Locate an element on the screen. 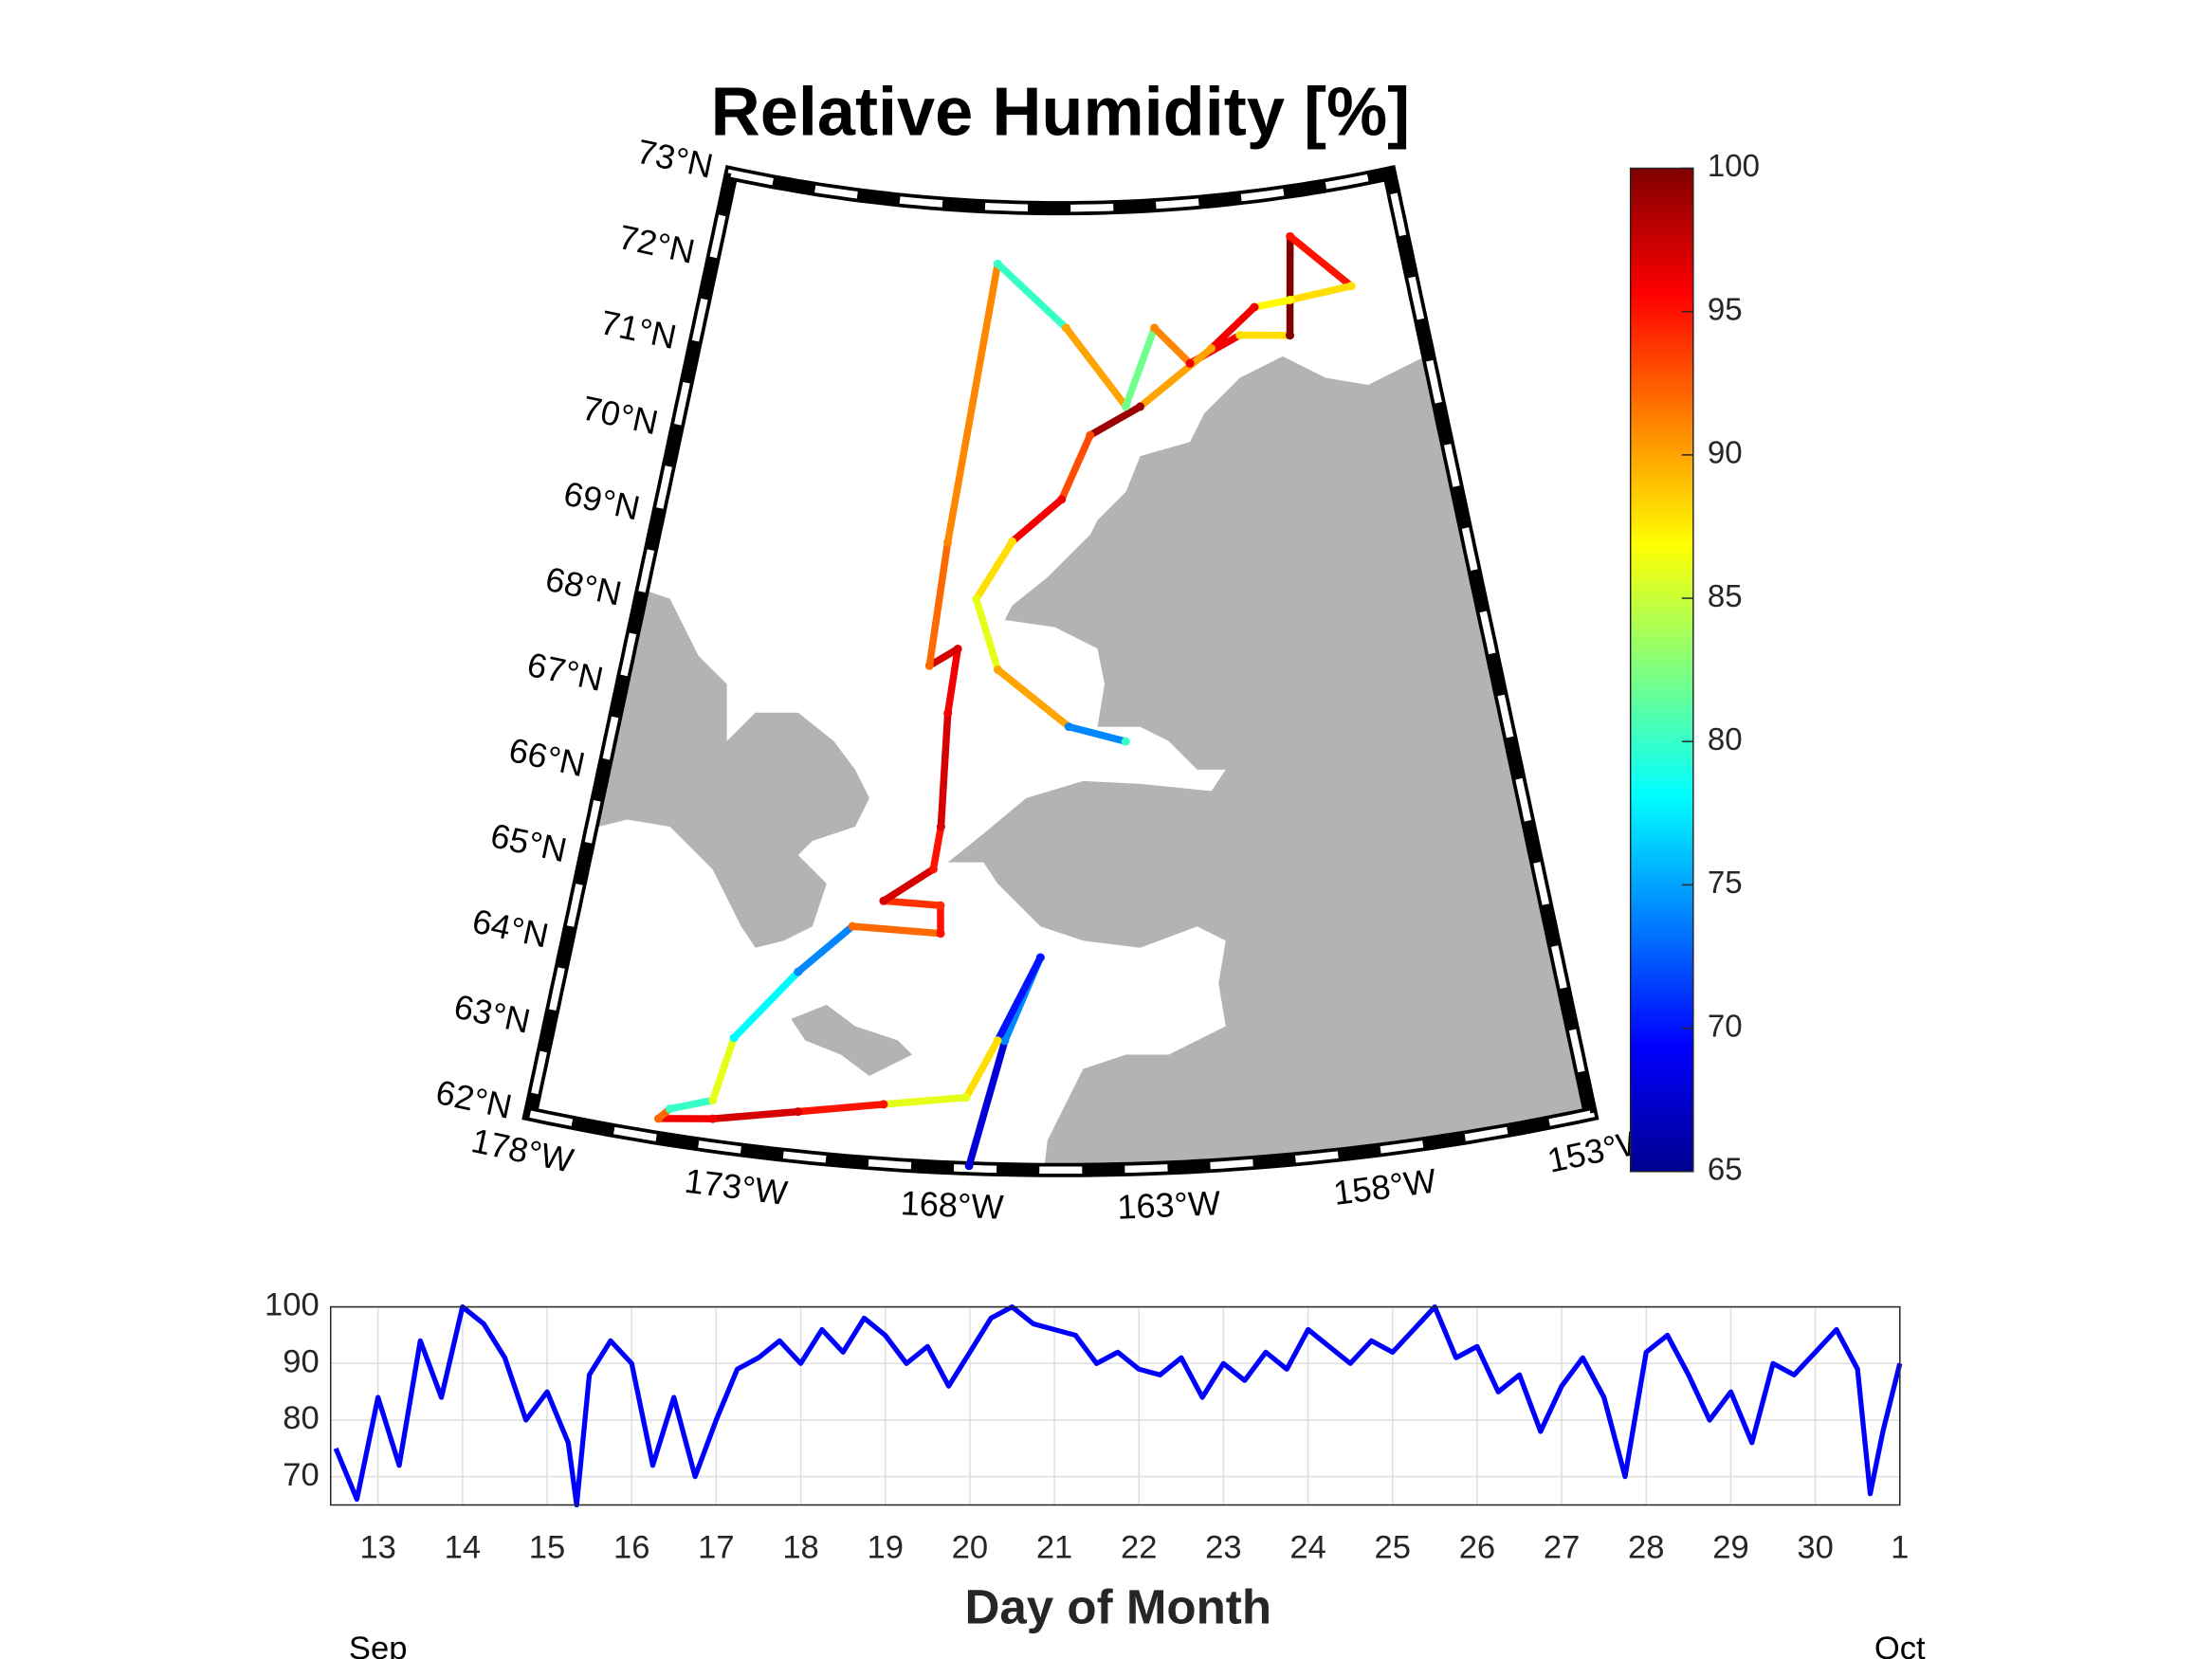  lat-label: 62°N is located at coordinates (473, 1099).